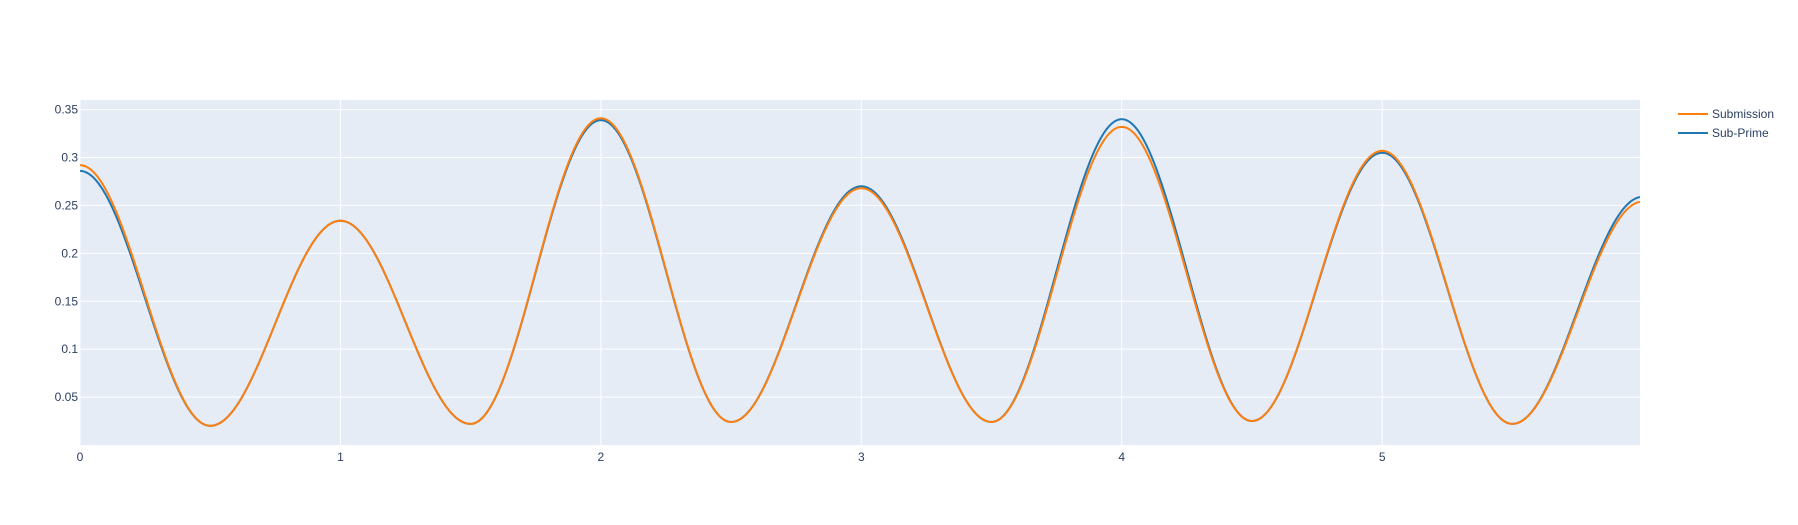 The width and height of the screenshot is (1798, 525). I want to click on legend-item: Sub-Prime, so click(1723, 133).